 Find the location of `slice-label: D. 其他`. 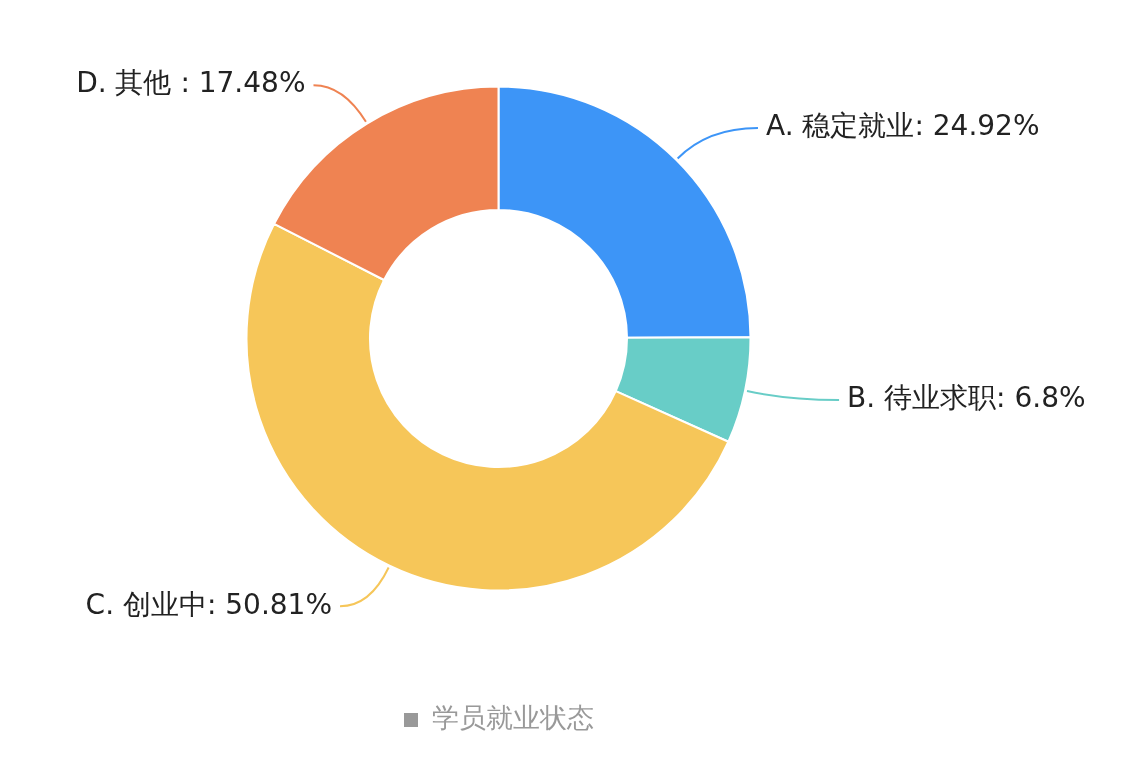

slice-label: D. 其他 is located at coordinates (128, 83).